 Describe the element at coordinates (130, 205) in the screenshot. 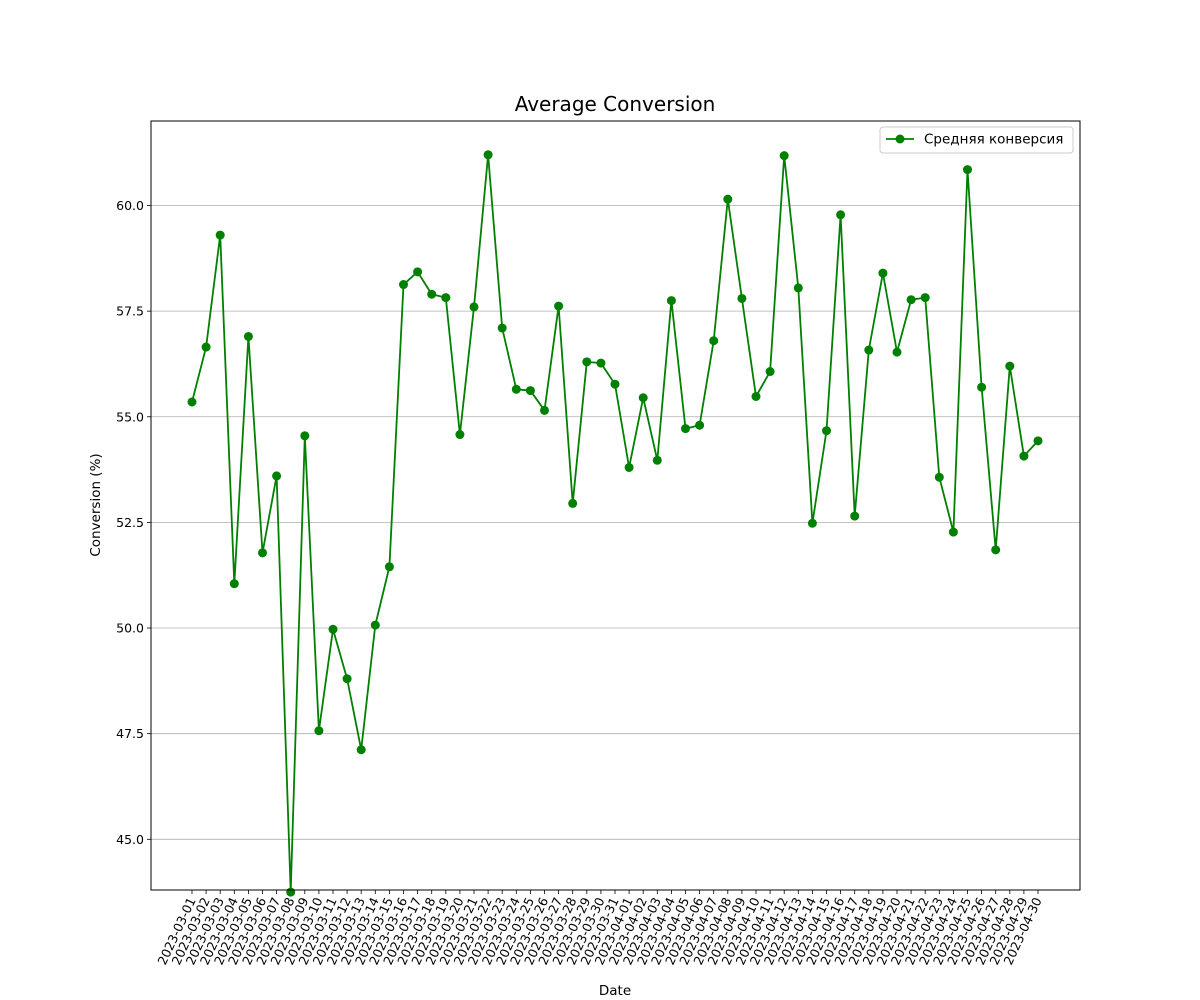

I see `y-tick-label: 60.0` at that location.